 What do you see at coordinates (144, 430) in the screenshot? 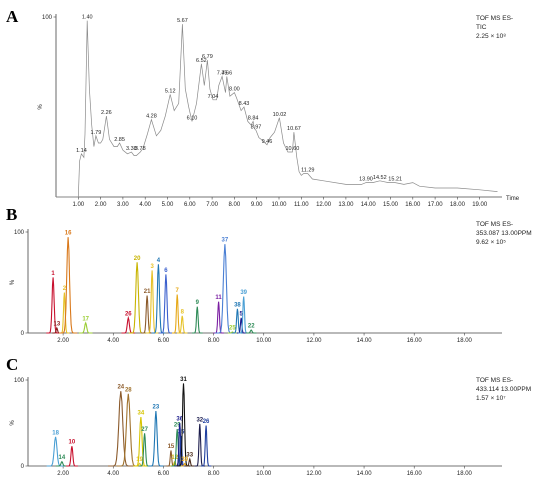
I see `peak-number-label: 27` at bounding box center [144, 430].